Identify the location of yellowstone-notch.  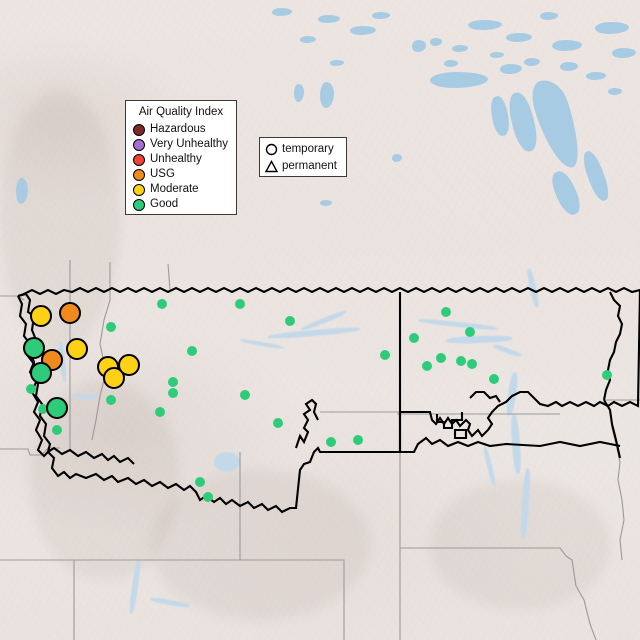
(307, 423).